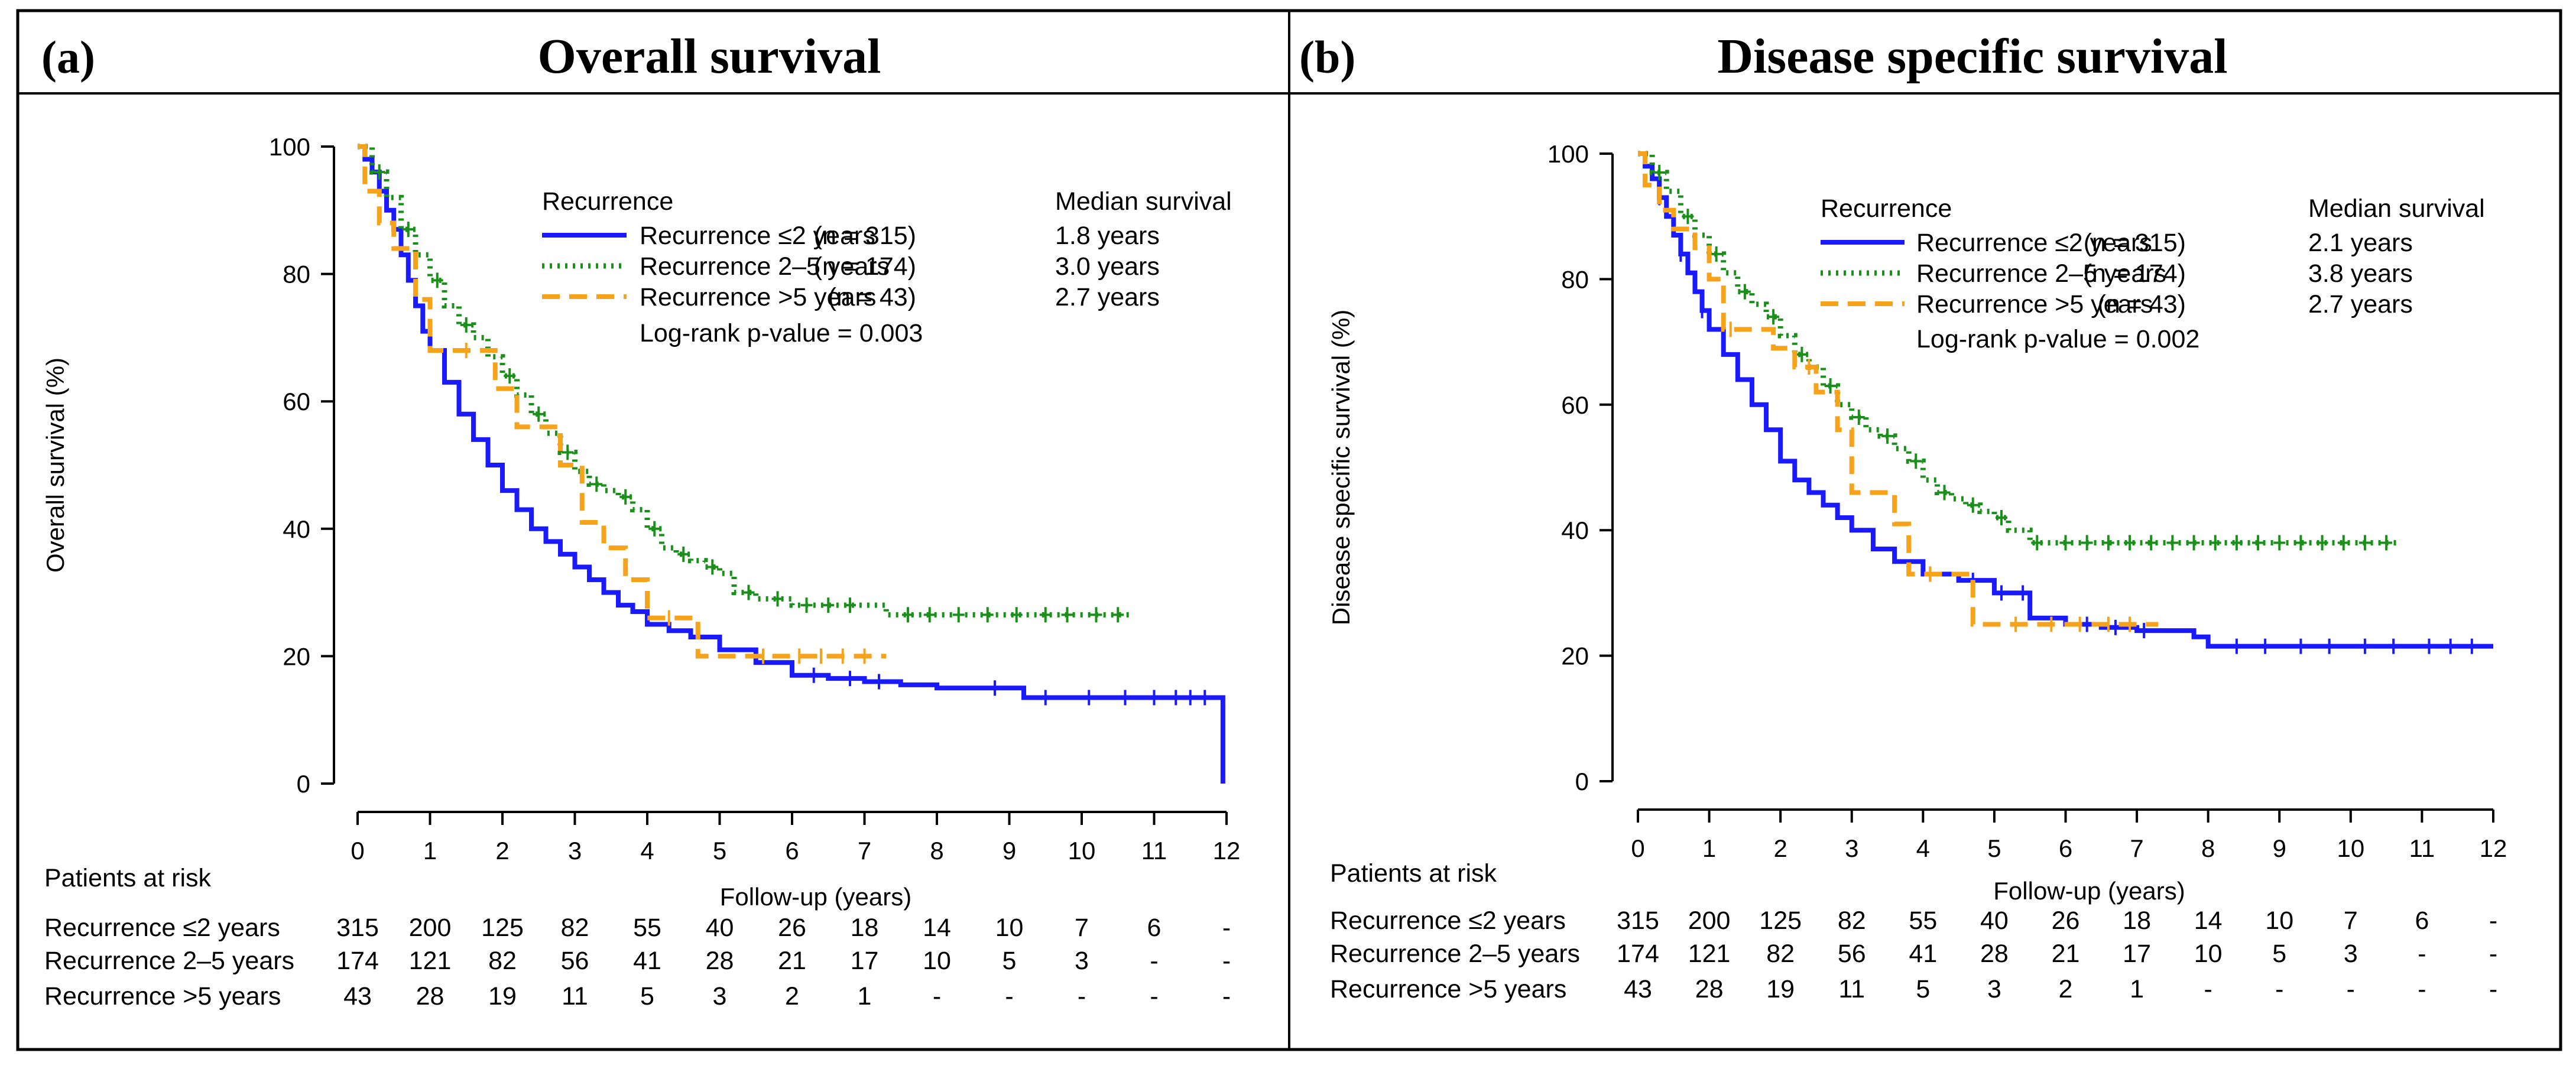 Image resolution: width=2576 pixels, height=1069 pixels. What do you see at coordinates (2137, 921) in the screenshot?
I see `risk-value: 18` at bounding box center [2137, 921].